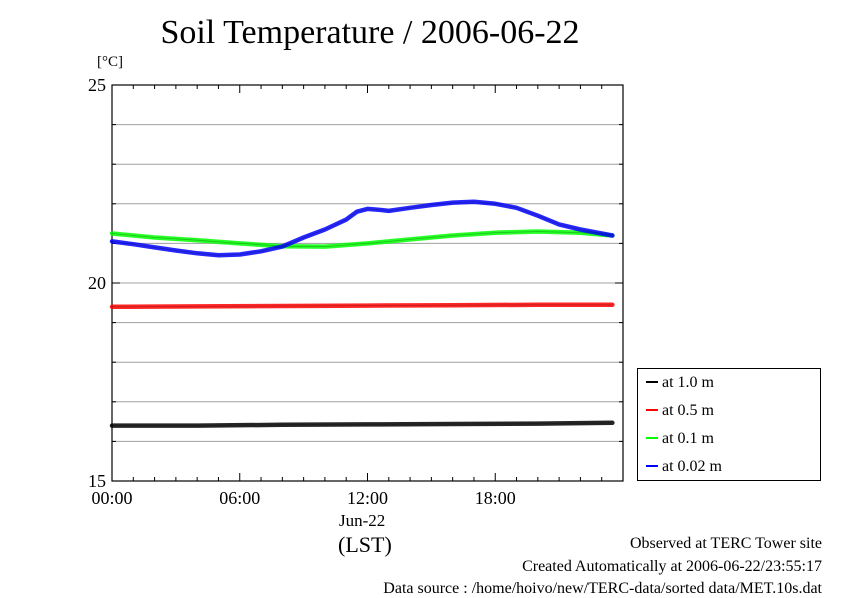 This screenshot has height=598, width=842. I want to click on y-axis-unit: [°C], so click(110, 62).